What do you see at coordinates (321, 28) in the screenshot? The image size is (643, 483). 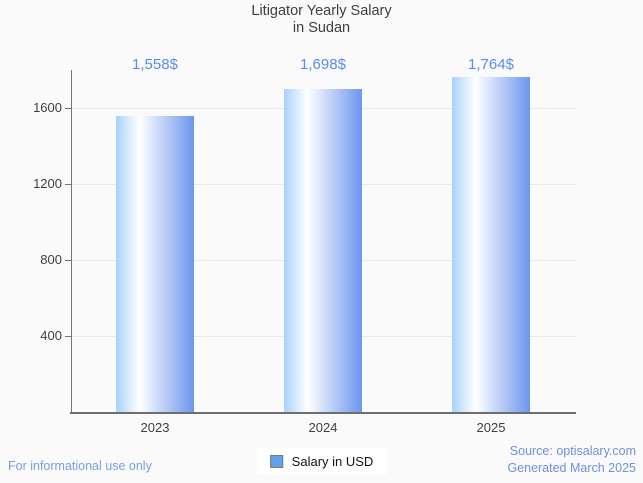 I see `chart-title-line2: in Sudan` at bounding box center [321, 28].